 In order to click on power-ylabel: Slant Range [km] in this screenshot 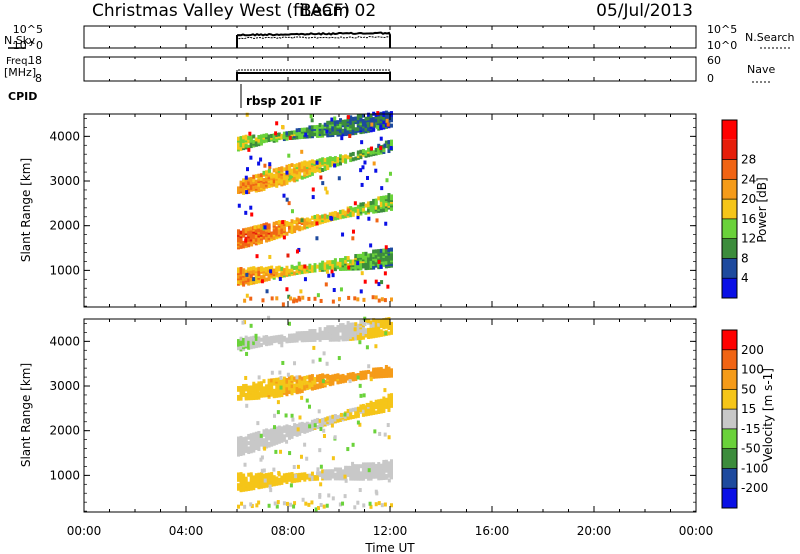, I will do `click(26, 210)`.